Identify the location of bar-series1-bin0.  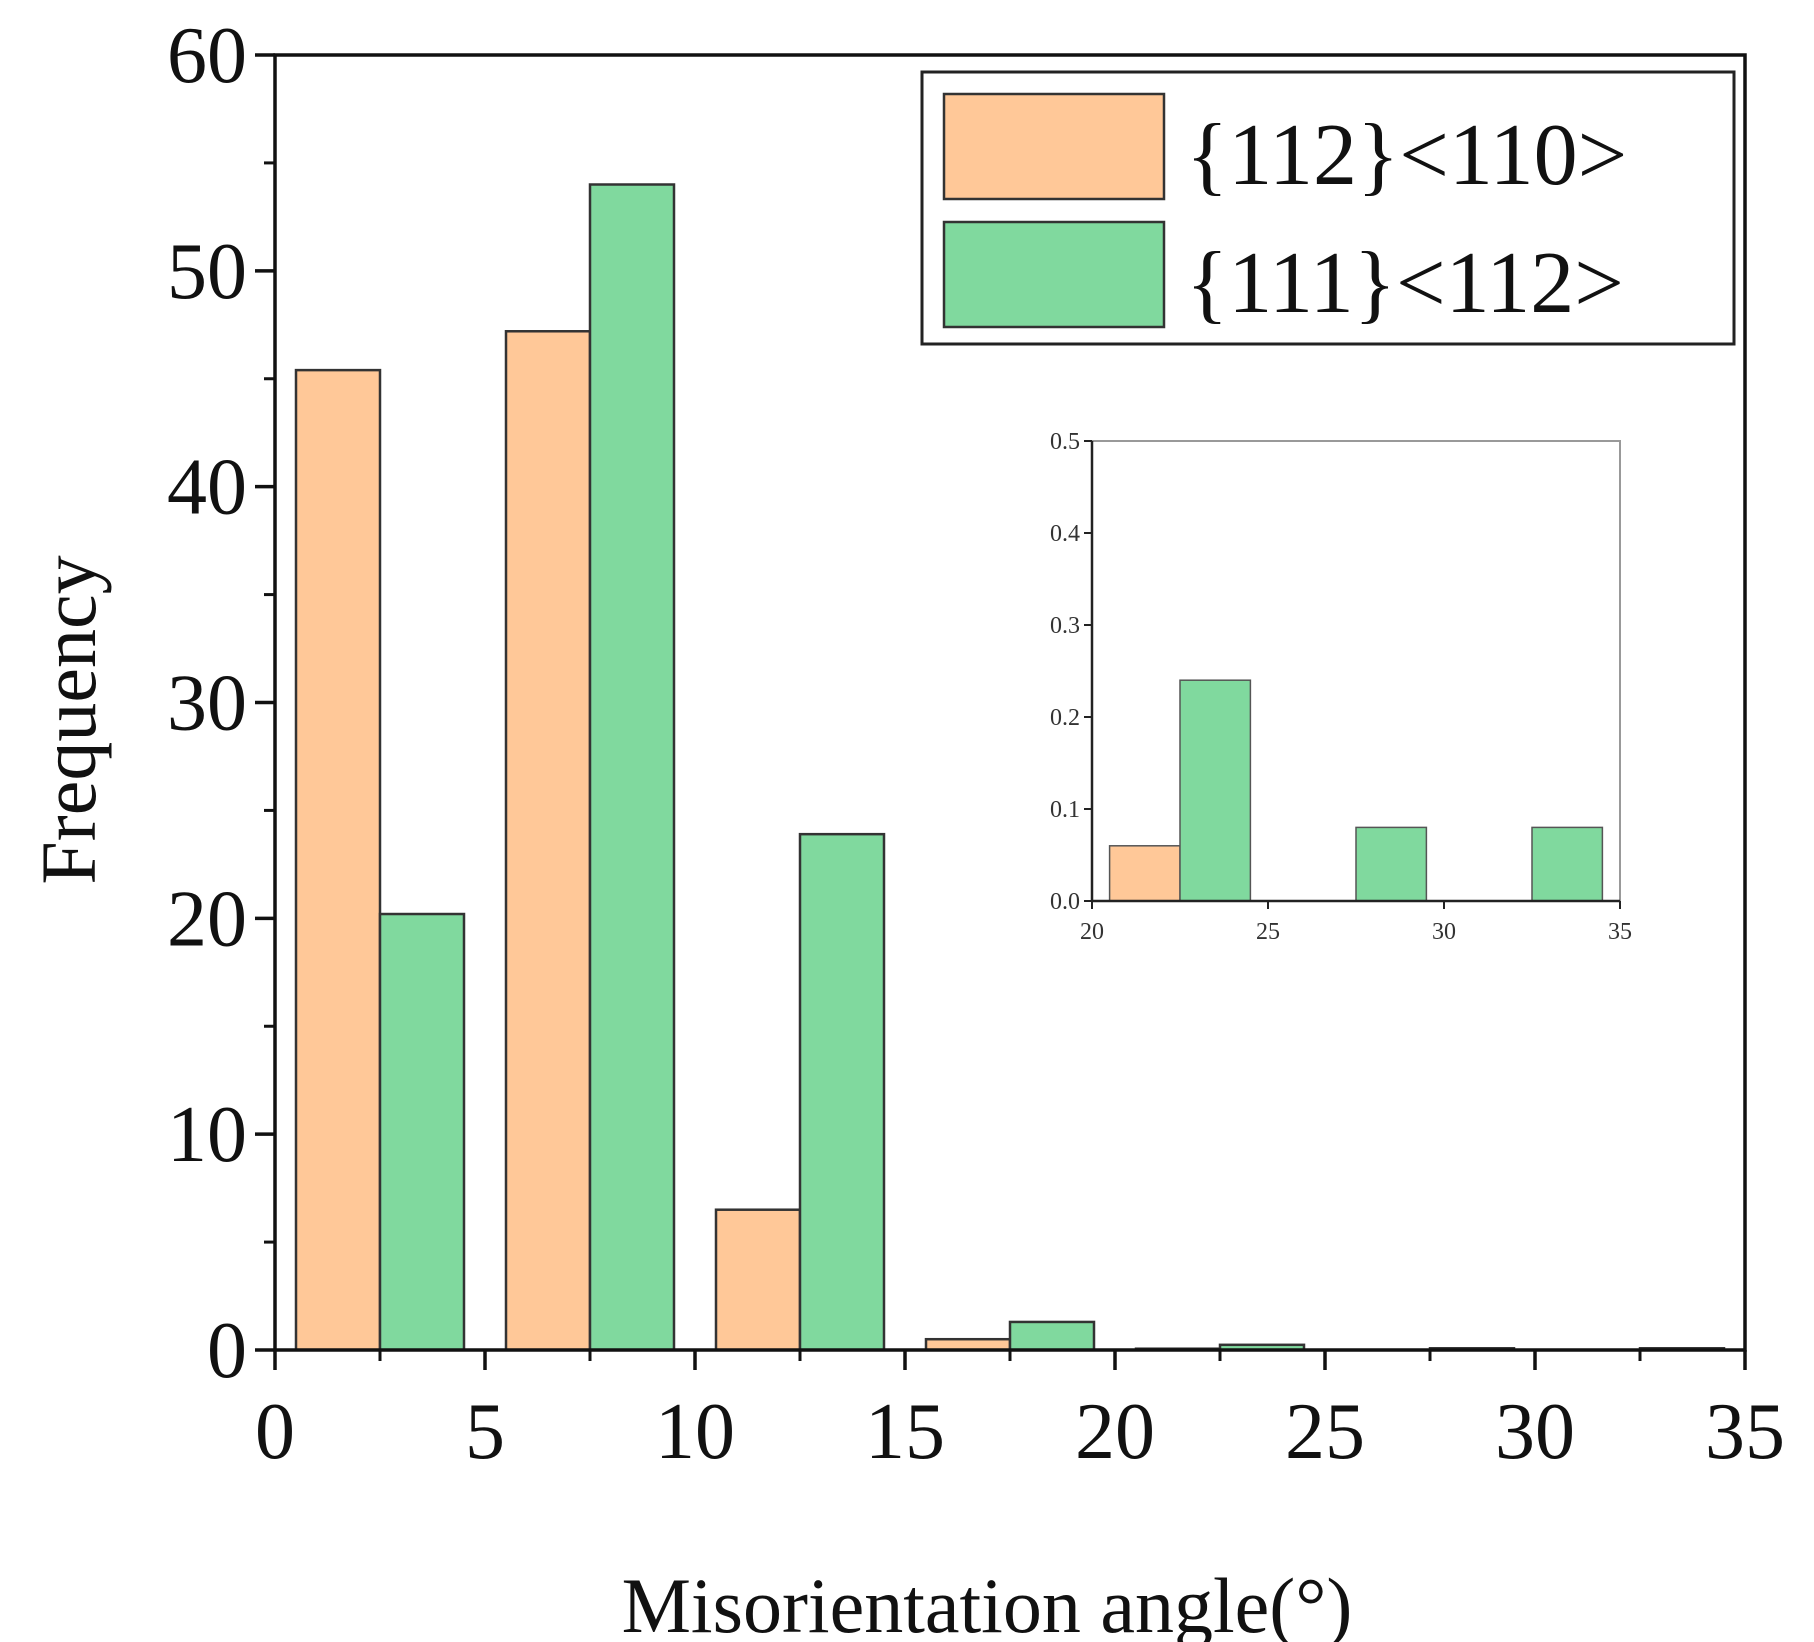
(422, 1132).